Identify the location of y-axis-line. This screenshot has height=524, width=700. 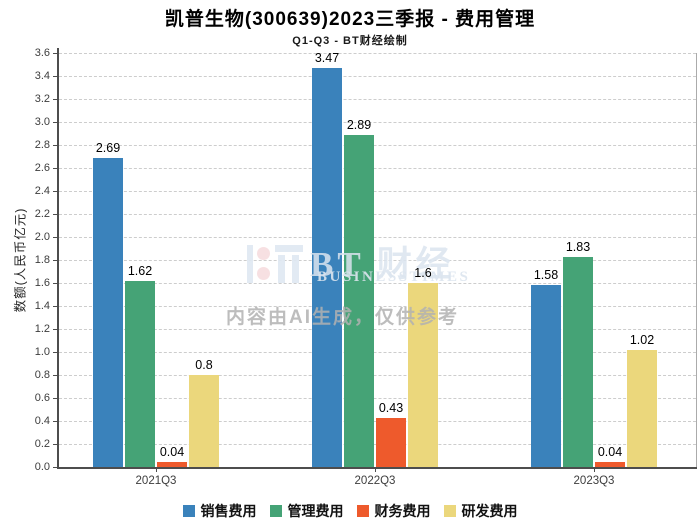
(58, 257).